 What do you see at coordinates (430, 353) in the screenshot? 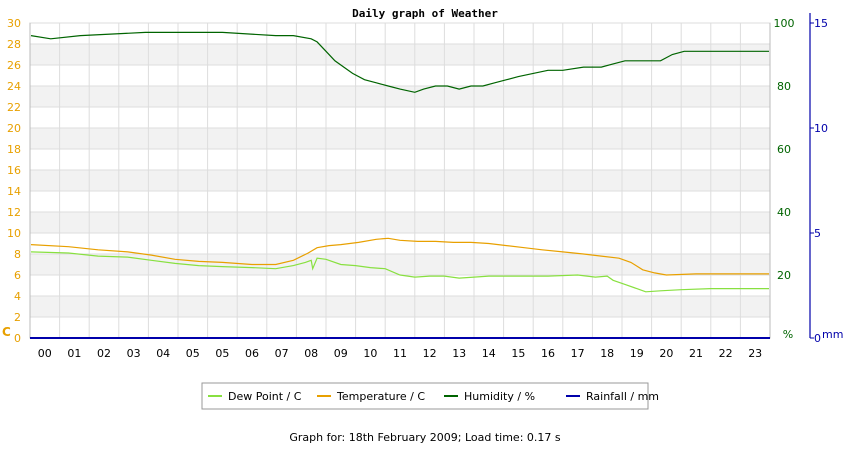
I see `x-tick-label: 12` at bounding box center [430, 353].